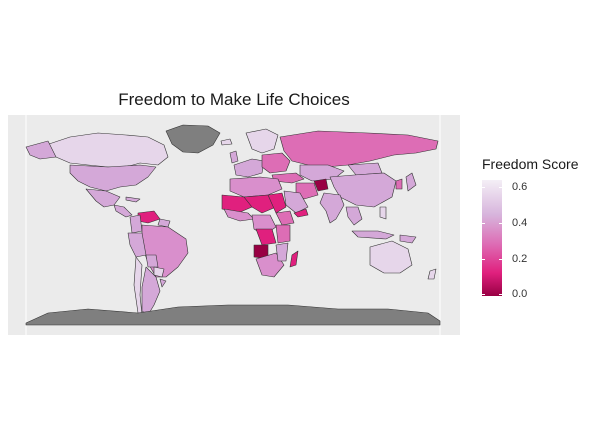 The width and height of the screenshot is (599, 427). What do you see at coordinates (233, 315) in the screenshot?
I see `antarctica` at bounding box center [233, 315].